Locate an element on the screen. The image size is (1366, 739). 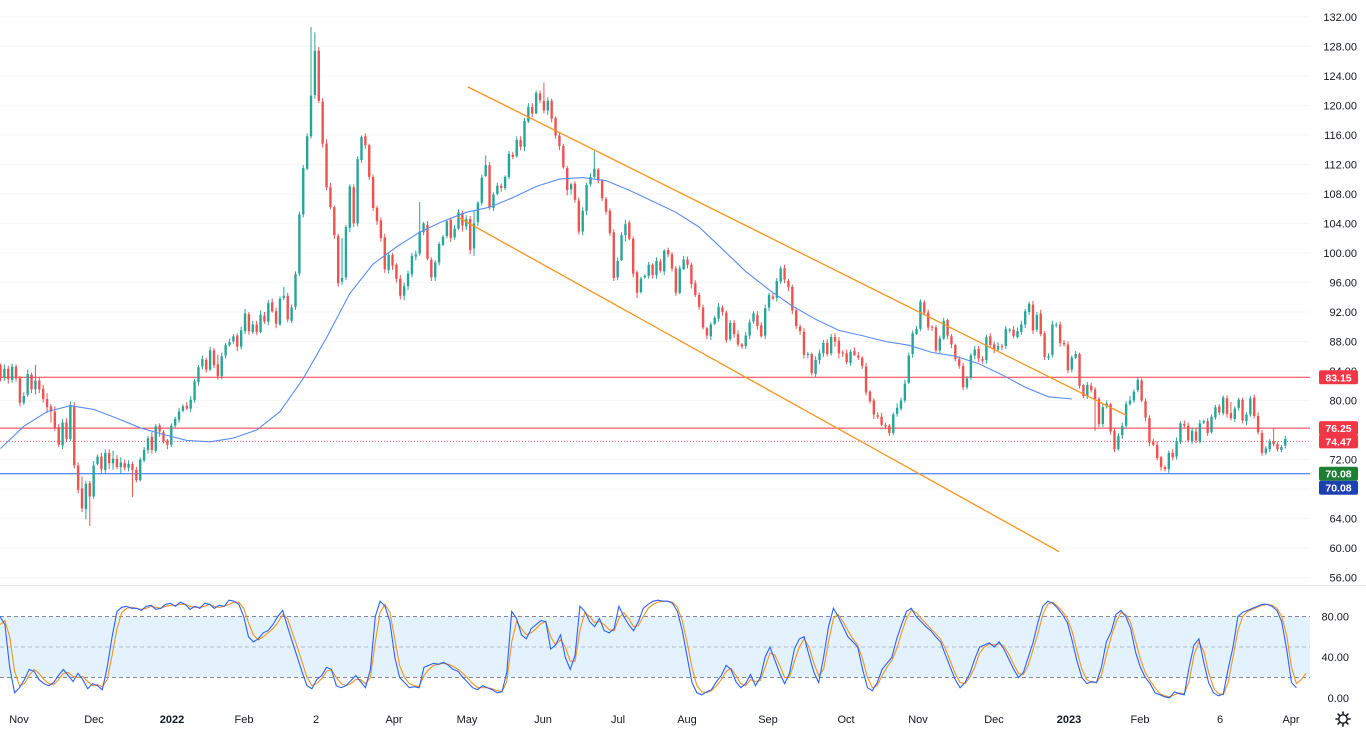
time-tick-label: May is located at coordinates (467, 720).